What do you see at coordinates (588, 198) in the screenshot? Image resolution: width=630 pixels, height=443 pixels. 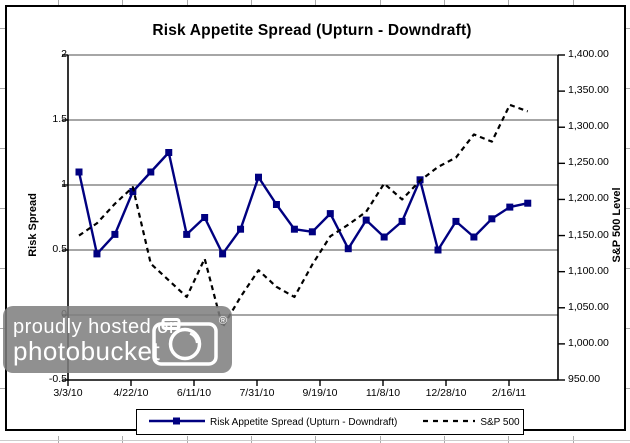 I see `right-axis-tick-label: 1,200.00` at bounding box center [588, 198].